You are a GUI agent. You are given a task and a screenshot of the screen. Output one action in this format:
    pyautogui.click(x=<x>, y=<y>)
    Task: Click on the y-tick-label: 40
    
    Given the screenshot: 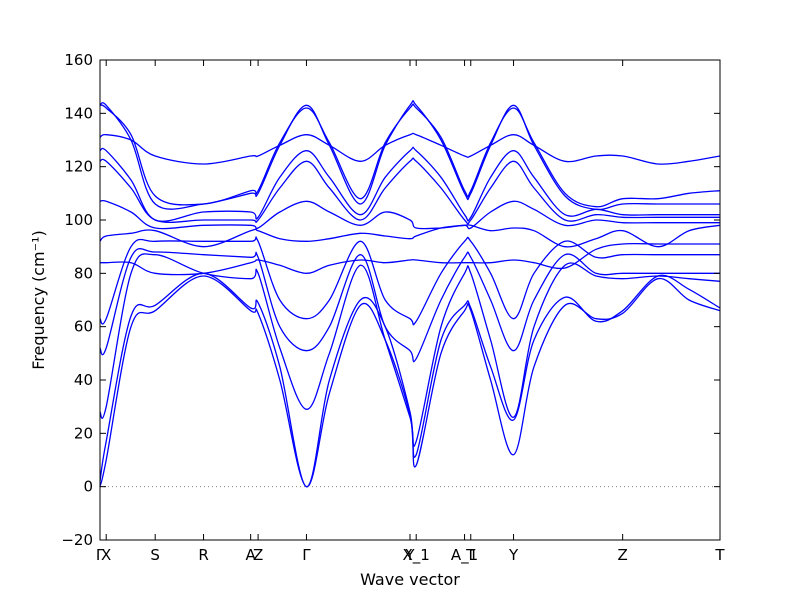 What is the action you would take?
    pyautogui.click(x=83, y=380)
    